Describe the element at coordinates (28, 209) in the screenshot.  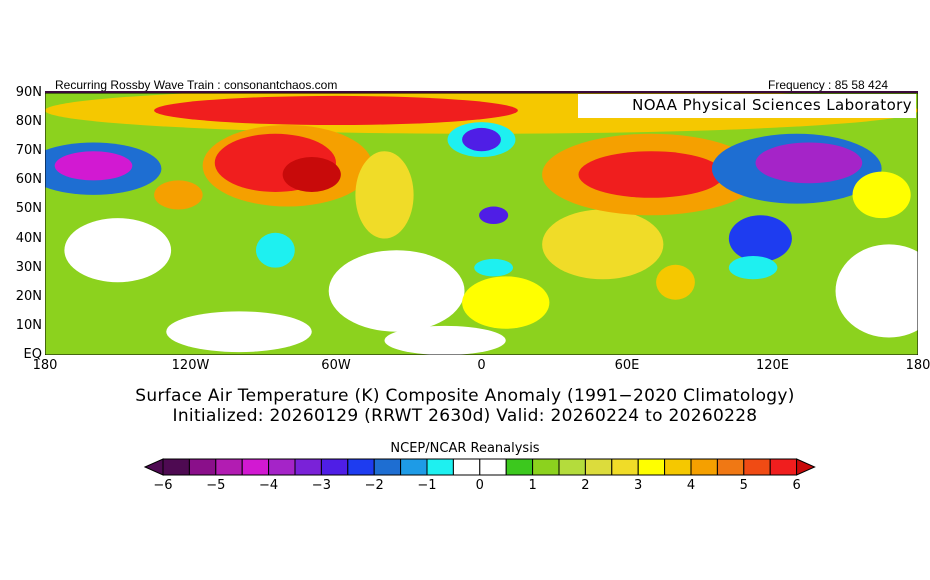
I see `lat-tick-label: 50N` at that location.